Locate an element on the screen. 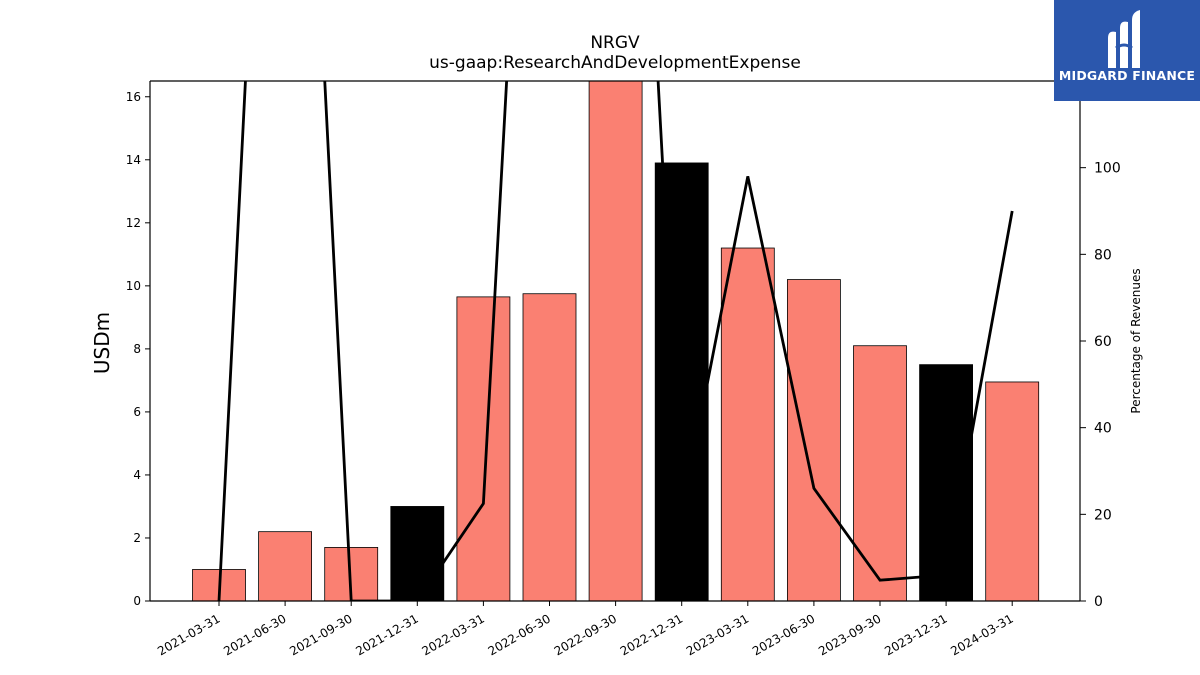  x-tick-label: 2023-06-30 is located at coordinates (783, 634).